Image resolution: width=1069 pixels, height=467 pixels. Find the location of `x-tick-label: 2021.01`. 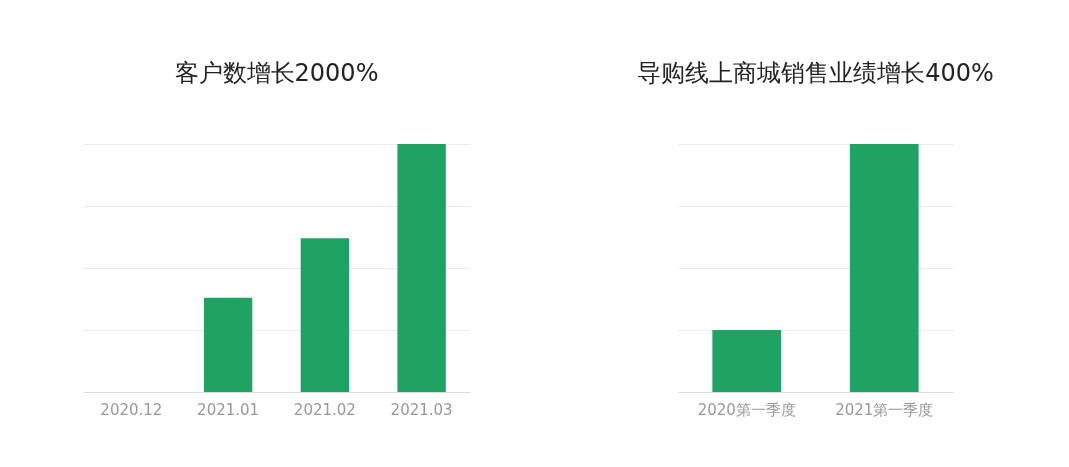

x-tick-label: 2021.01 is located at coordinates (228, 409).